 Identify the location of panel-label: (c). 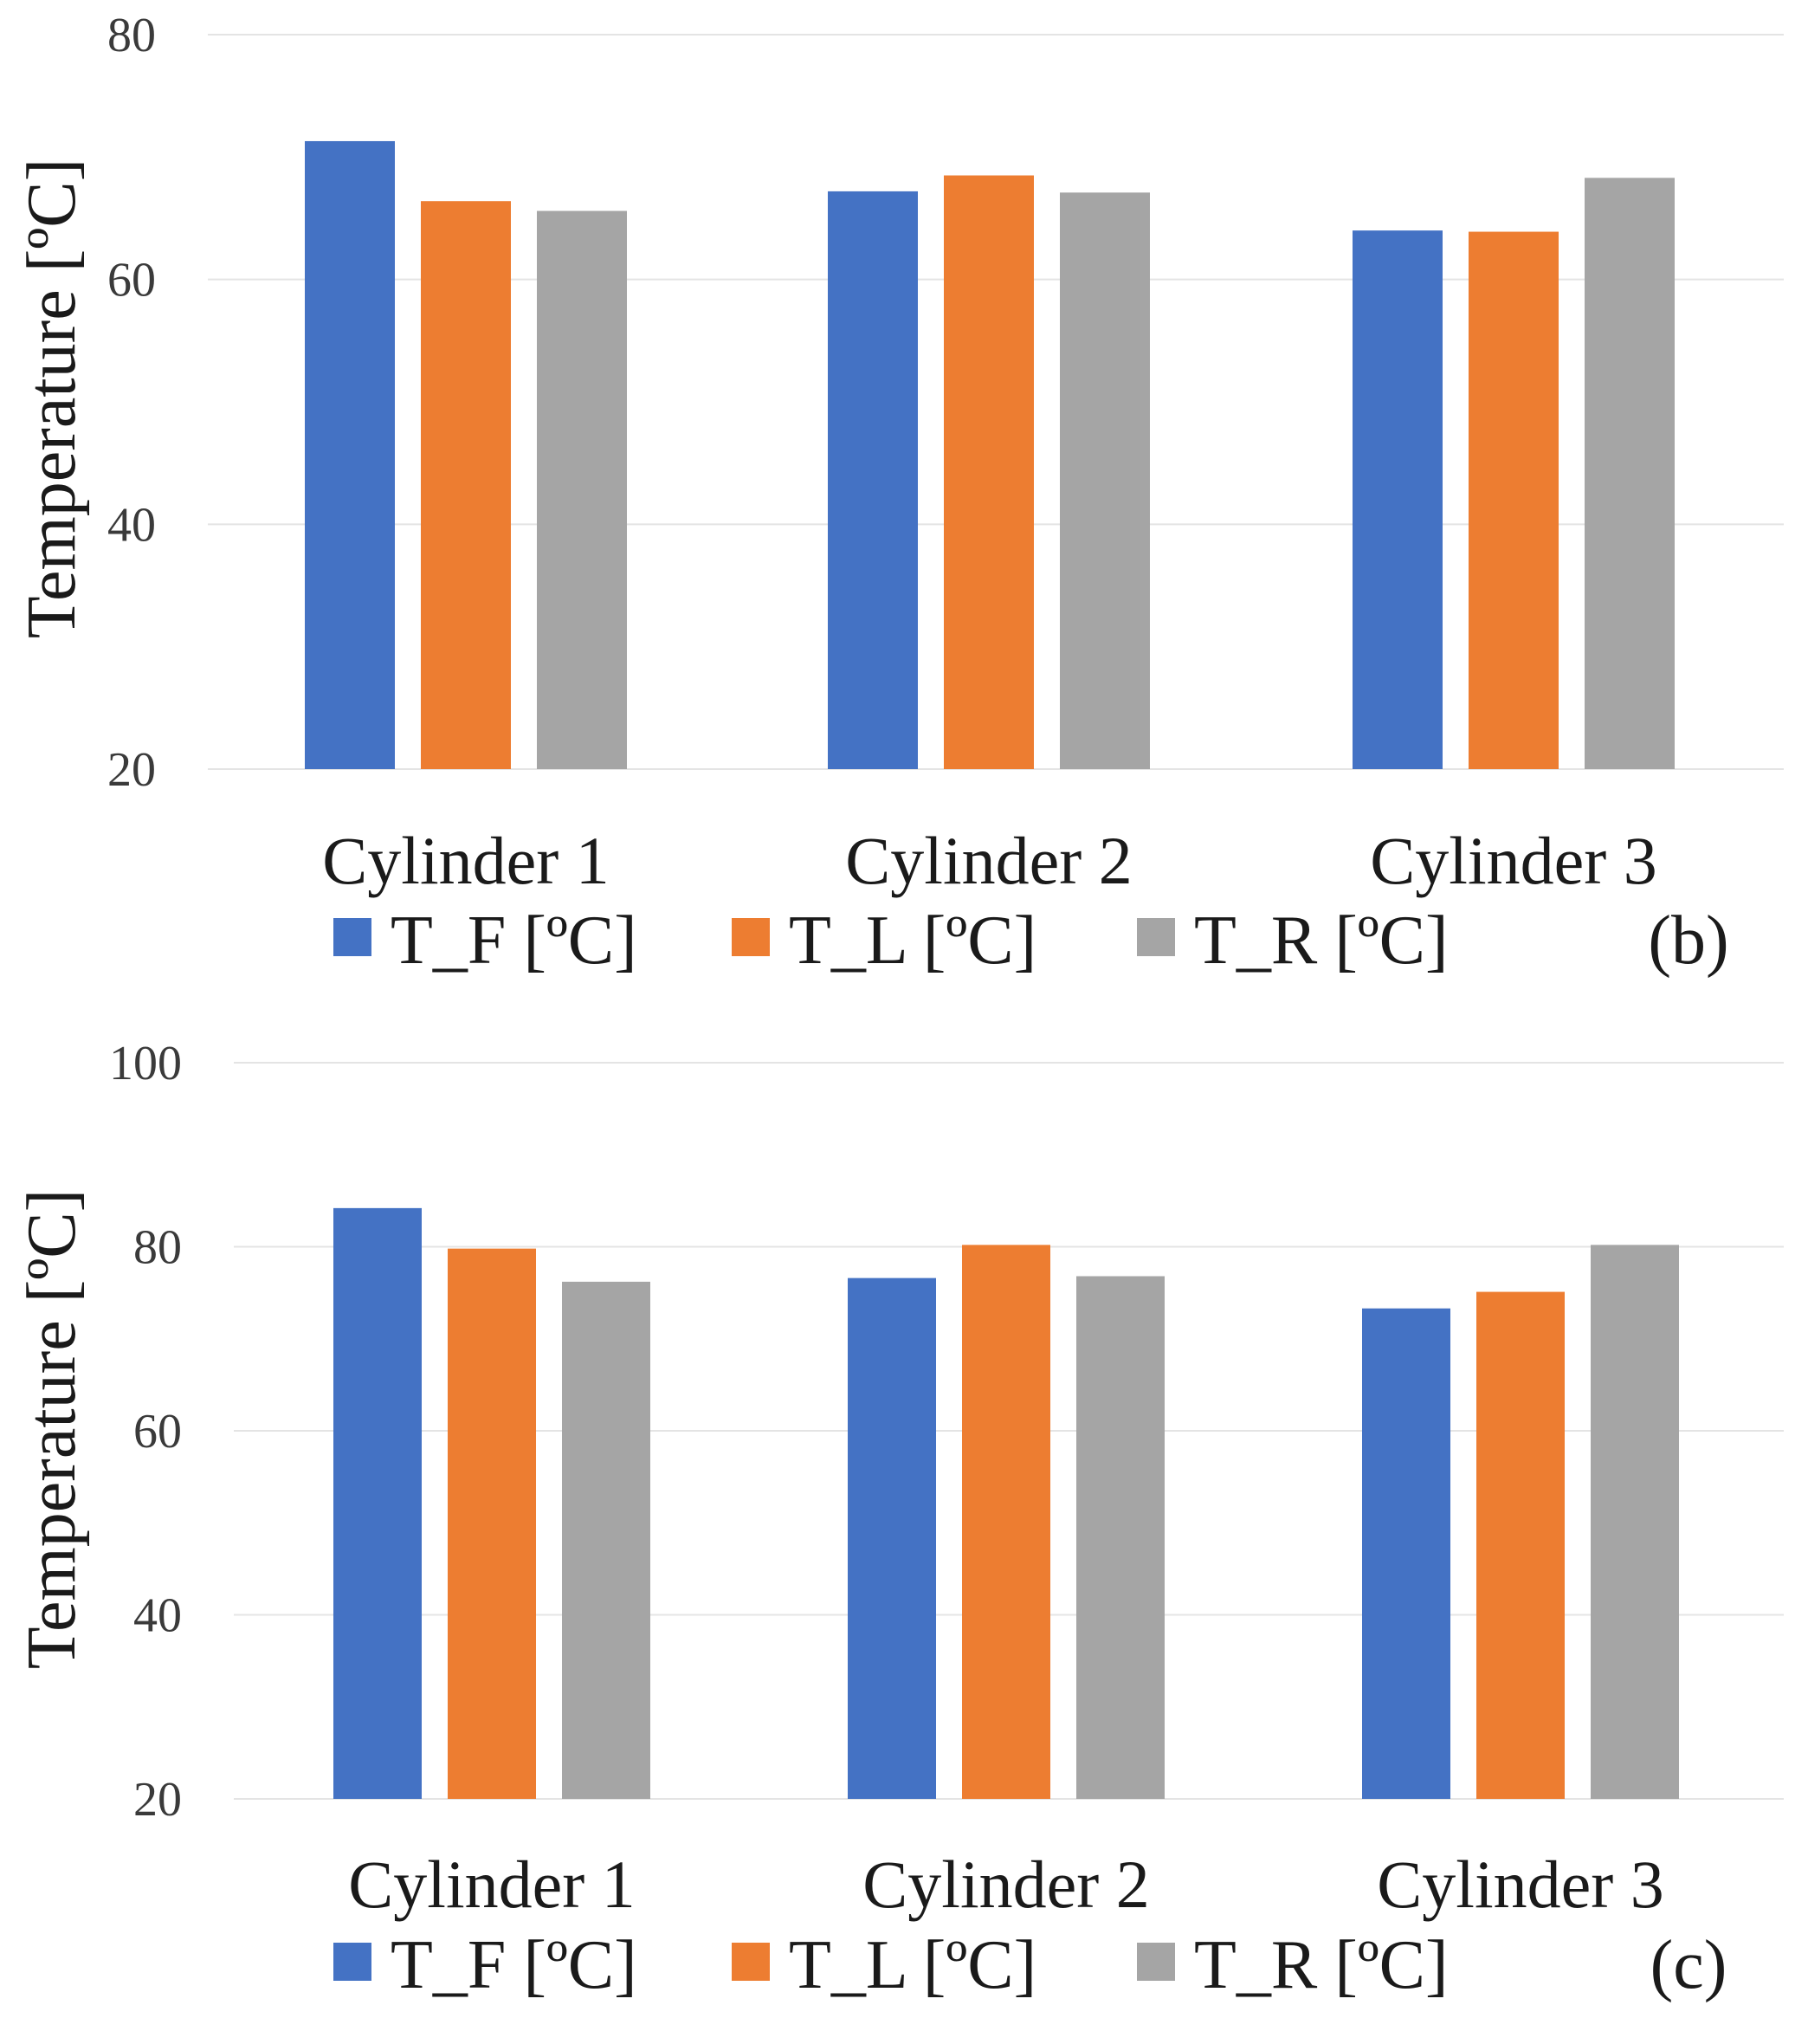
(1688, 1965).